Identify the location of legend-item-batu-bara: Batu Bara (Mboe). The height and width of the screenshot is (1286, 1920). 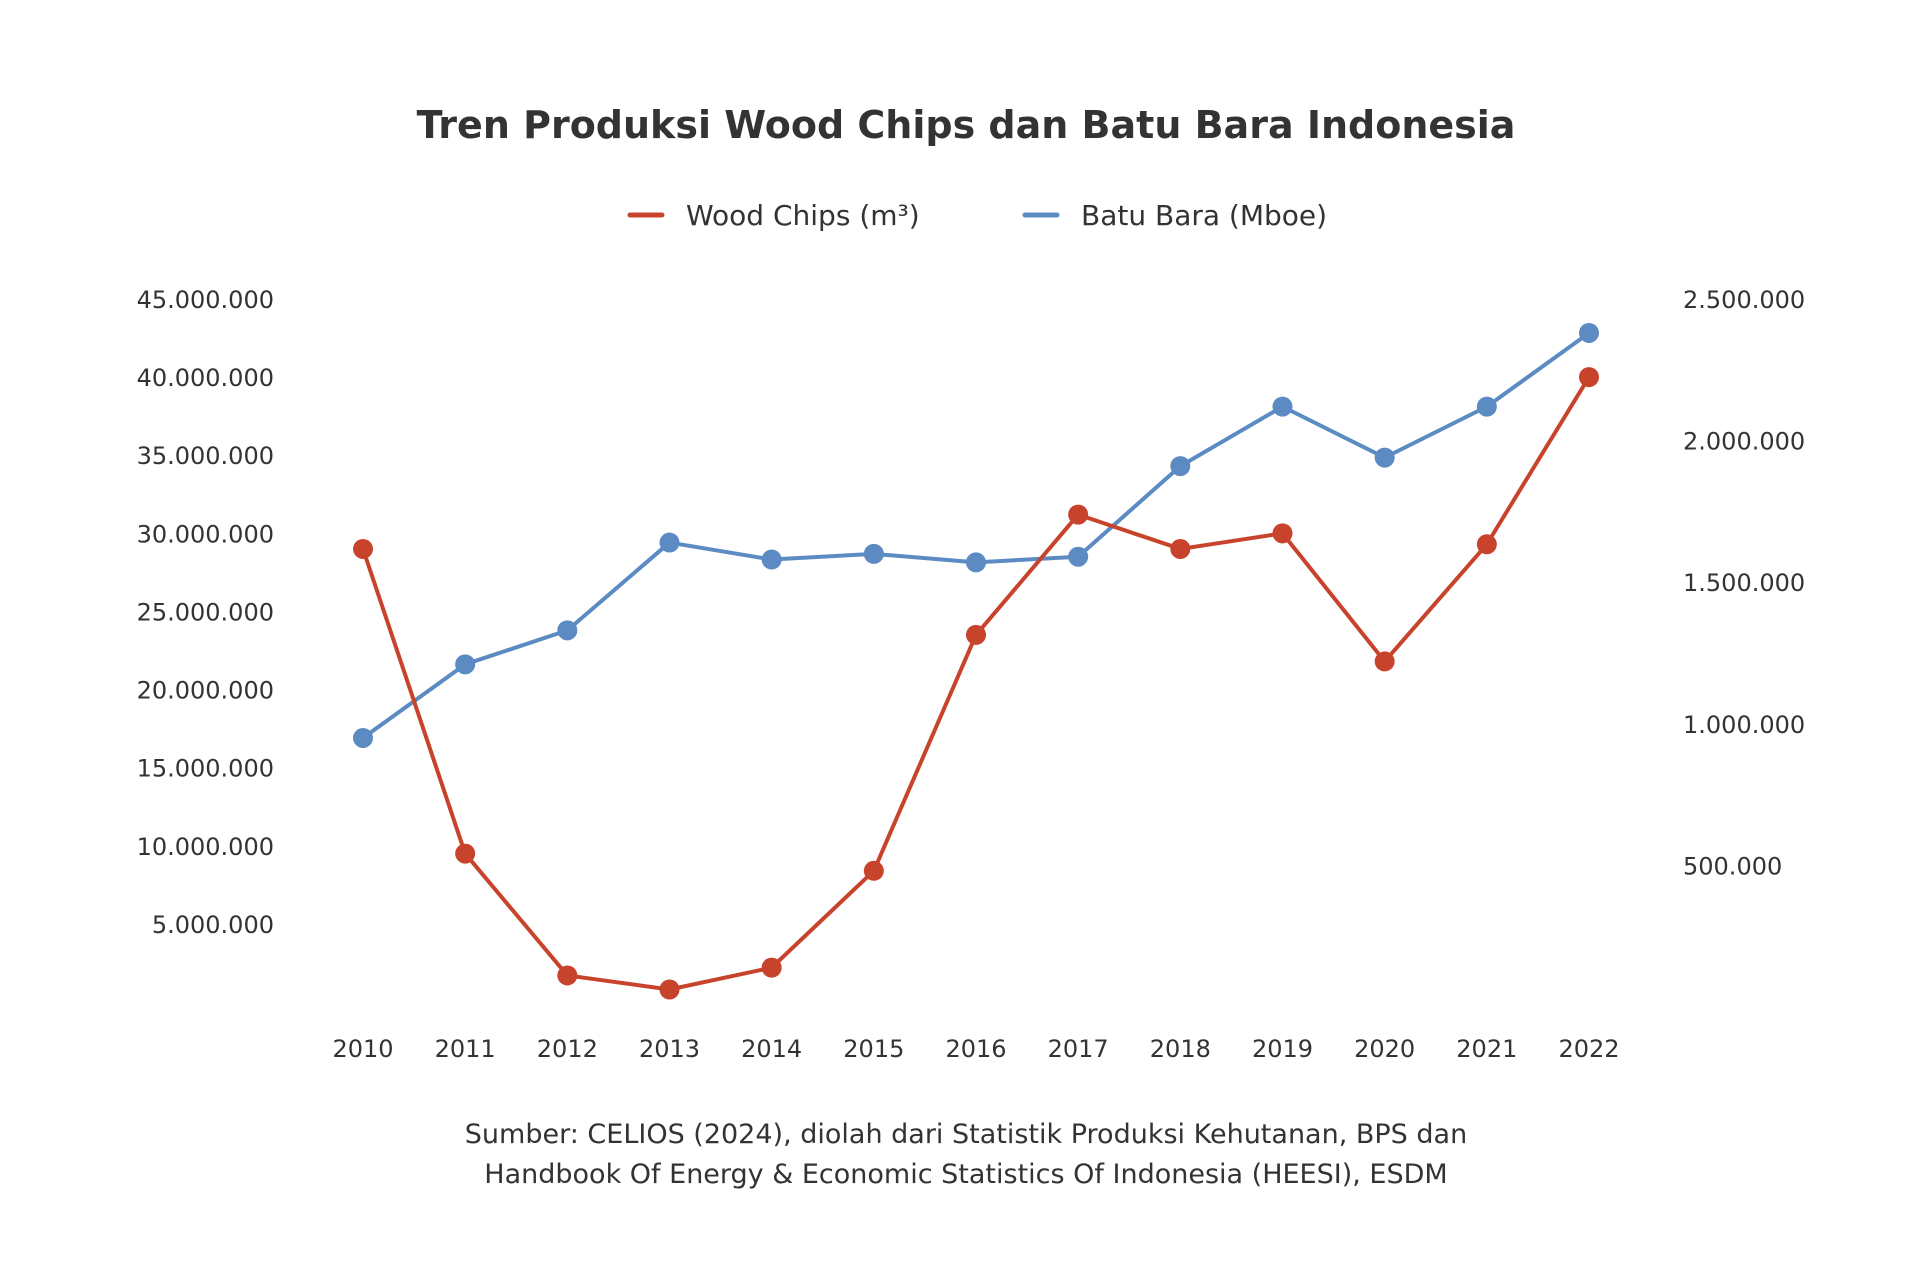
(1174, 215).